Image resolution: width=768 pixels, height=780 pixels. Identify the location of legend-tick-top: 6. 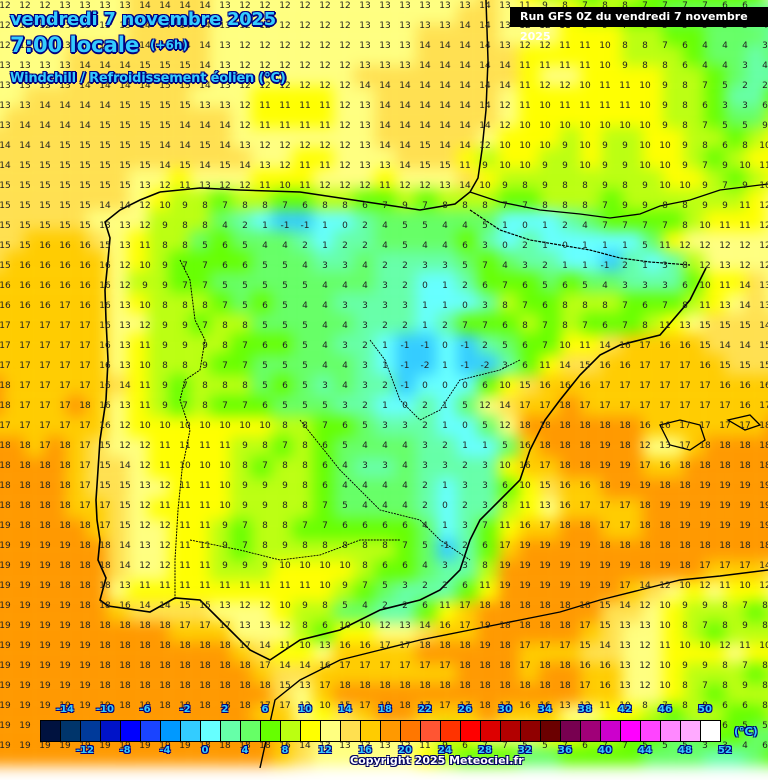
(265, 709).